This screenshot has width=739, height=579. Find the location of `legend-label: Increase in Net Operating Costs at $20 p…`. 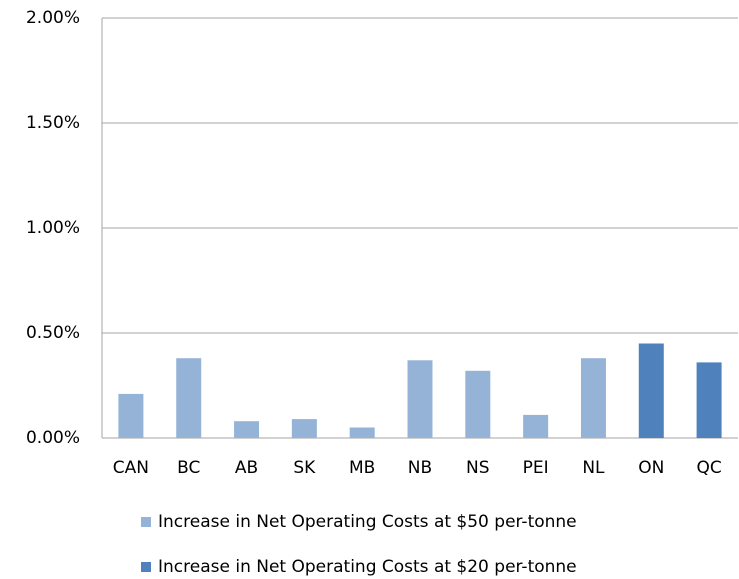

legend-label: Increase in Net Operating Costs at $20 p… is located at coordinates (367, 567).